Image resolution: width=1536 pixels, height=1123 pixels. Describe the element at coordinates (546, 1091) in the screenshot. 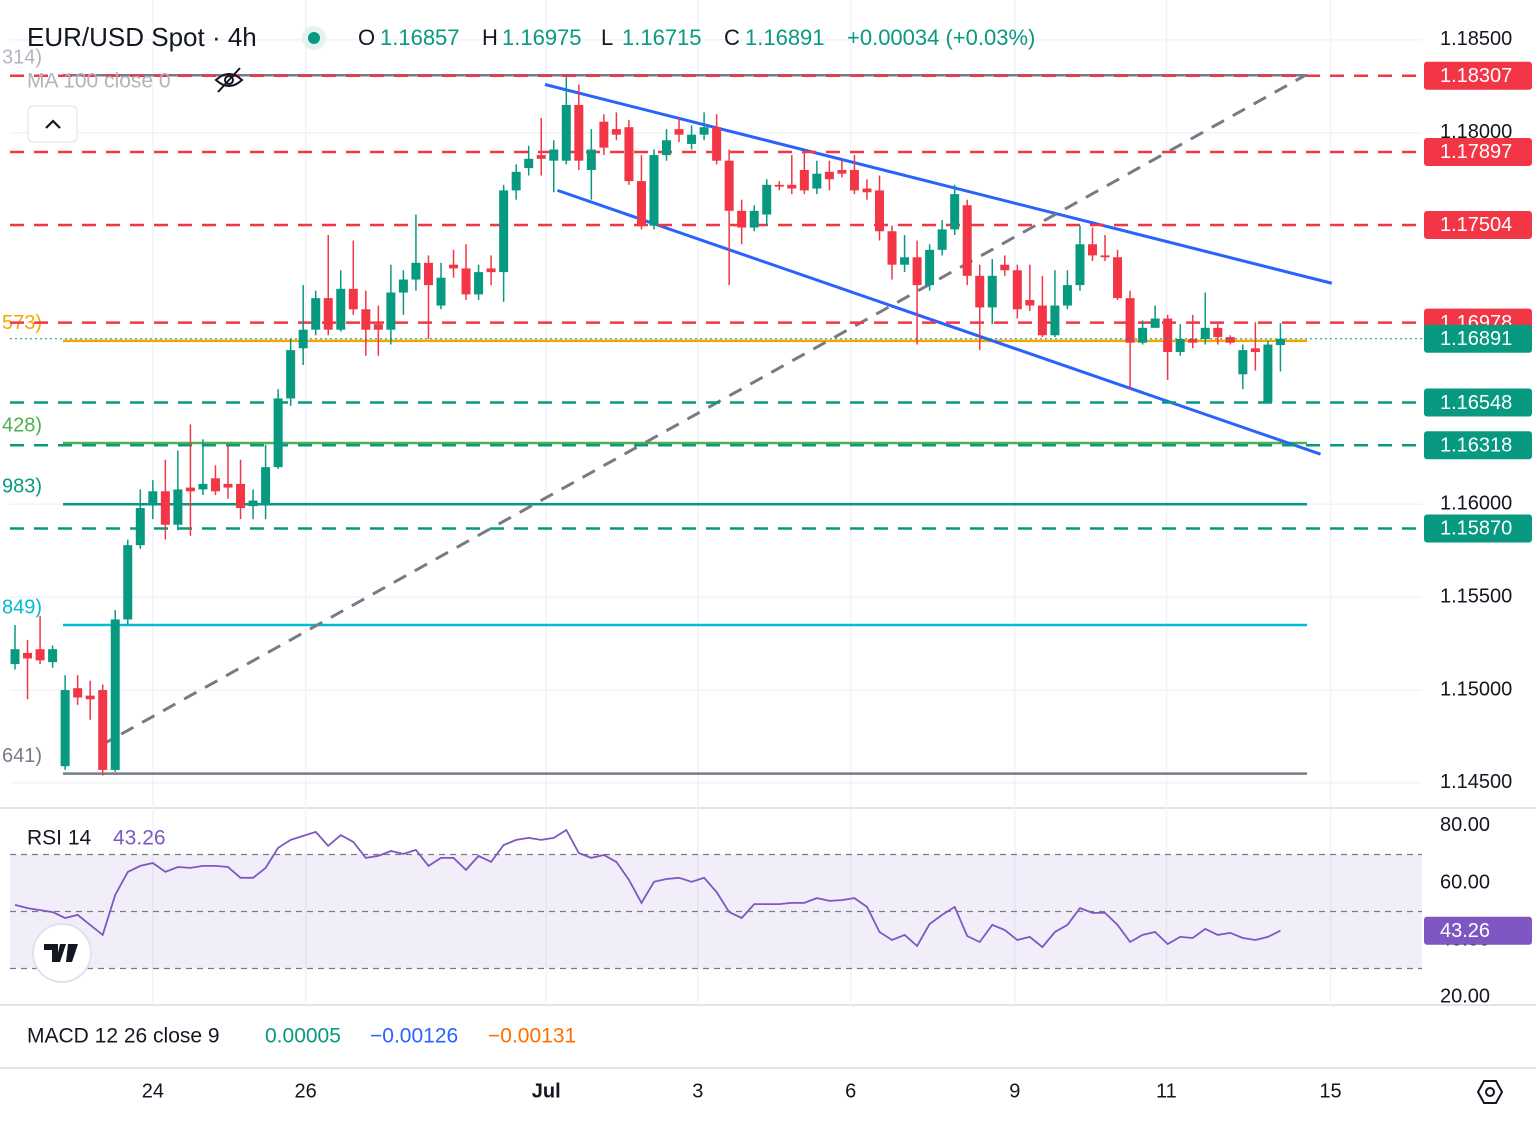

I see `x-tick-label: Jul` at that location.